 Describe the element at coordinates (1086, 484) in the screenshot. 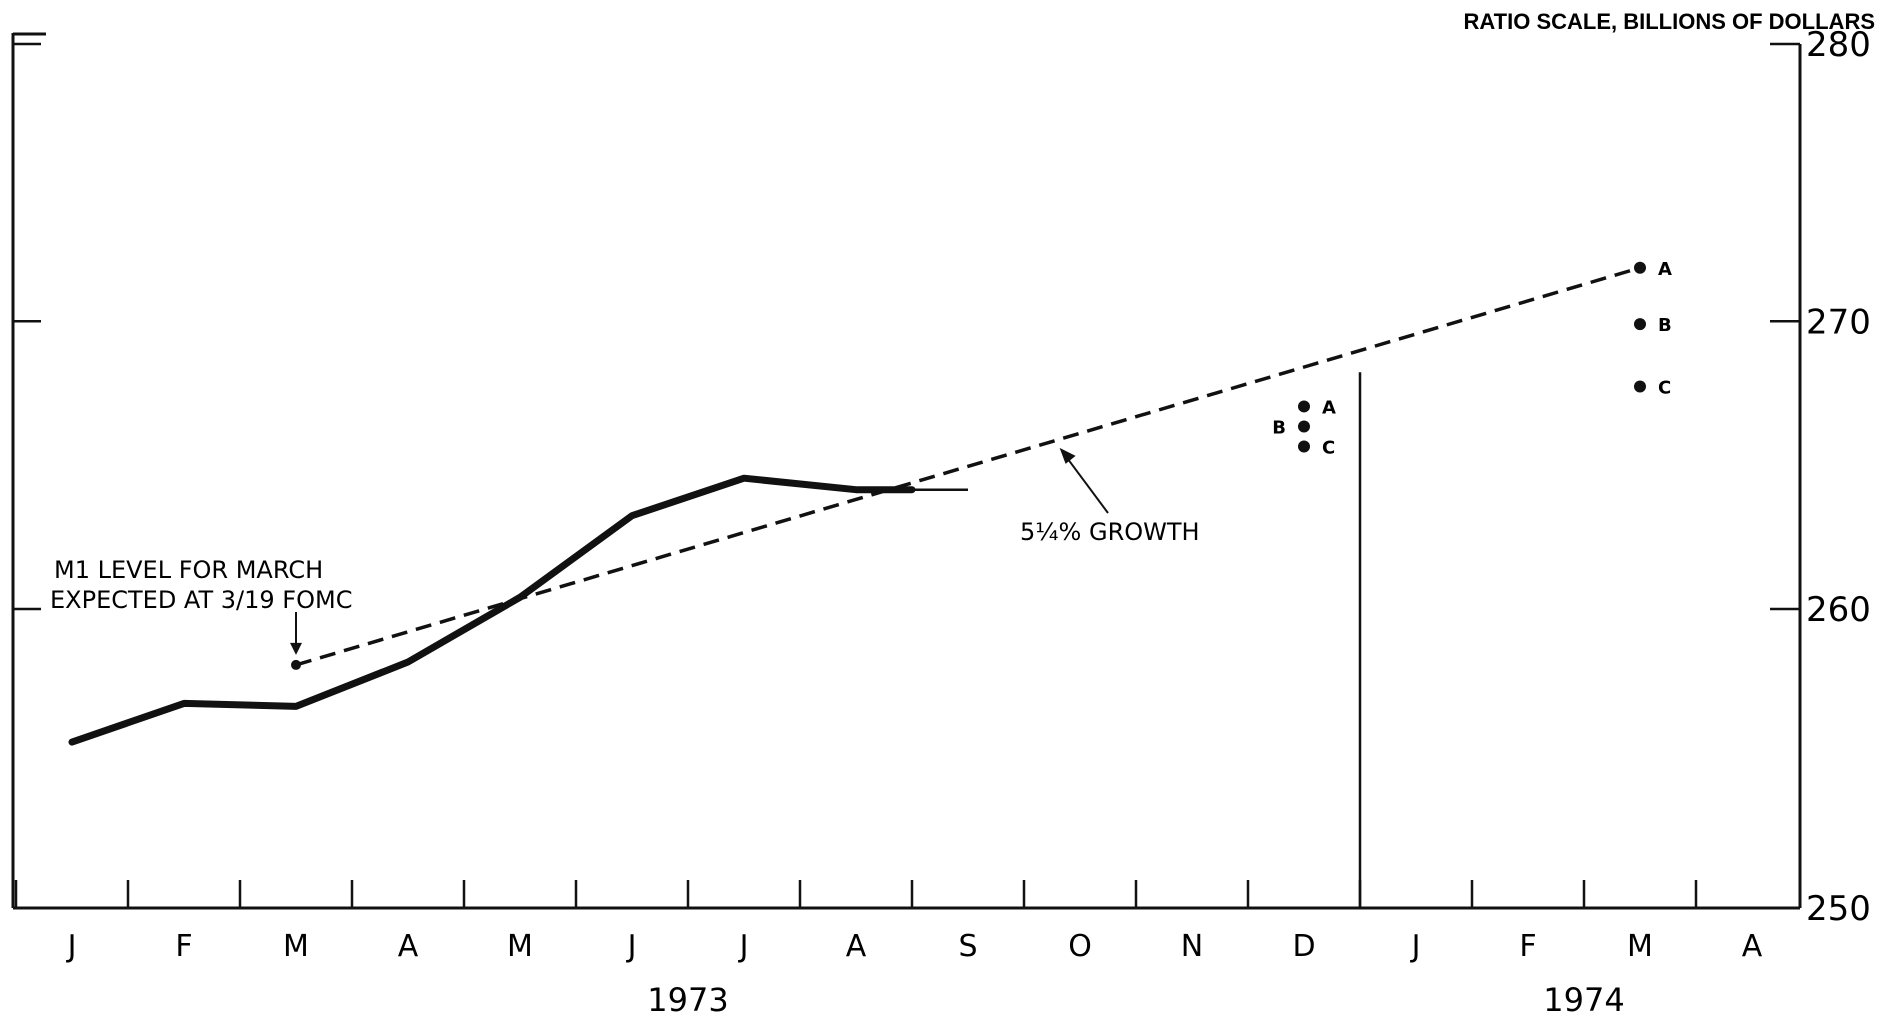

I see `growth-arrow` at that location.